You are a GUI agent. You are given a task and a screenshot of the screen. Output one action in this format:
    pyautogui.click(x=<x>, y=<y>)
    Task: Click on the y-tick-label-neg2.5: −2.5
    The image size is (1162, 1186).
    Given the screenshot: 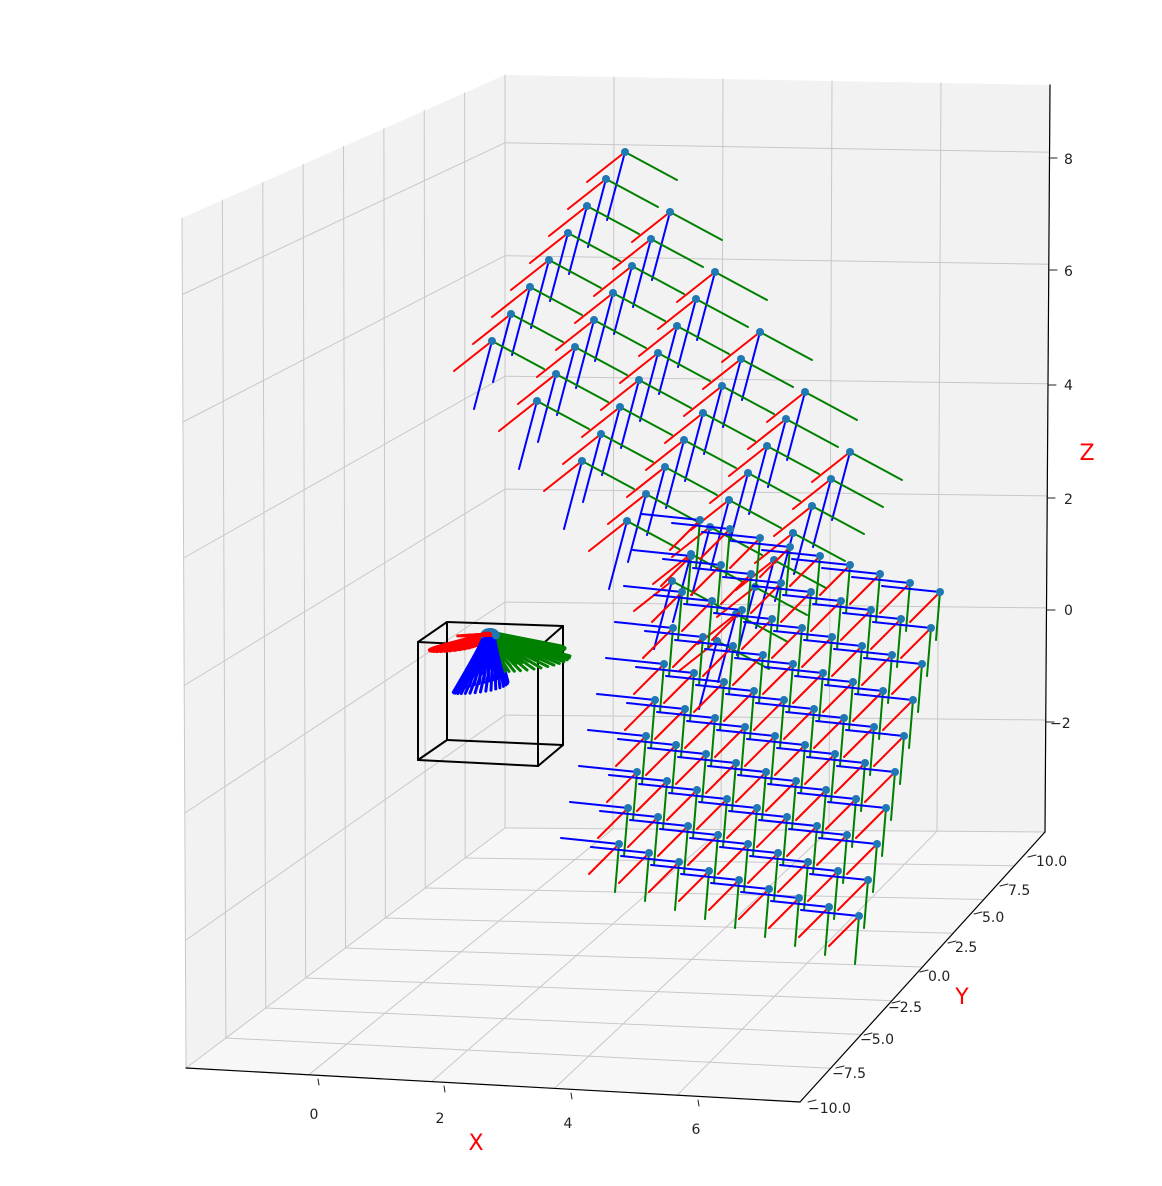 What is the action you would take?
    pyautogui.click(x=905, y=1008)
    